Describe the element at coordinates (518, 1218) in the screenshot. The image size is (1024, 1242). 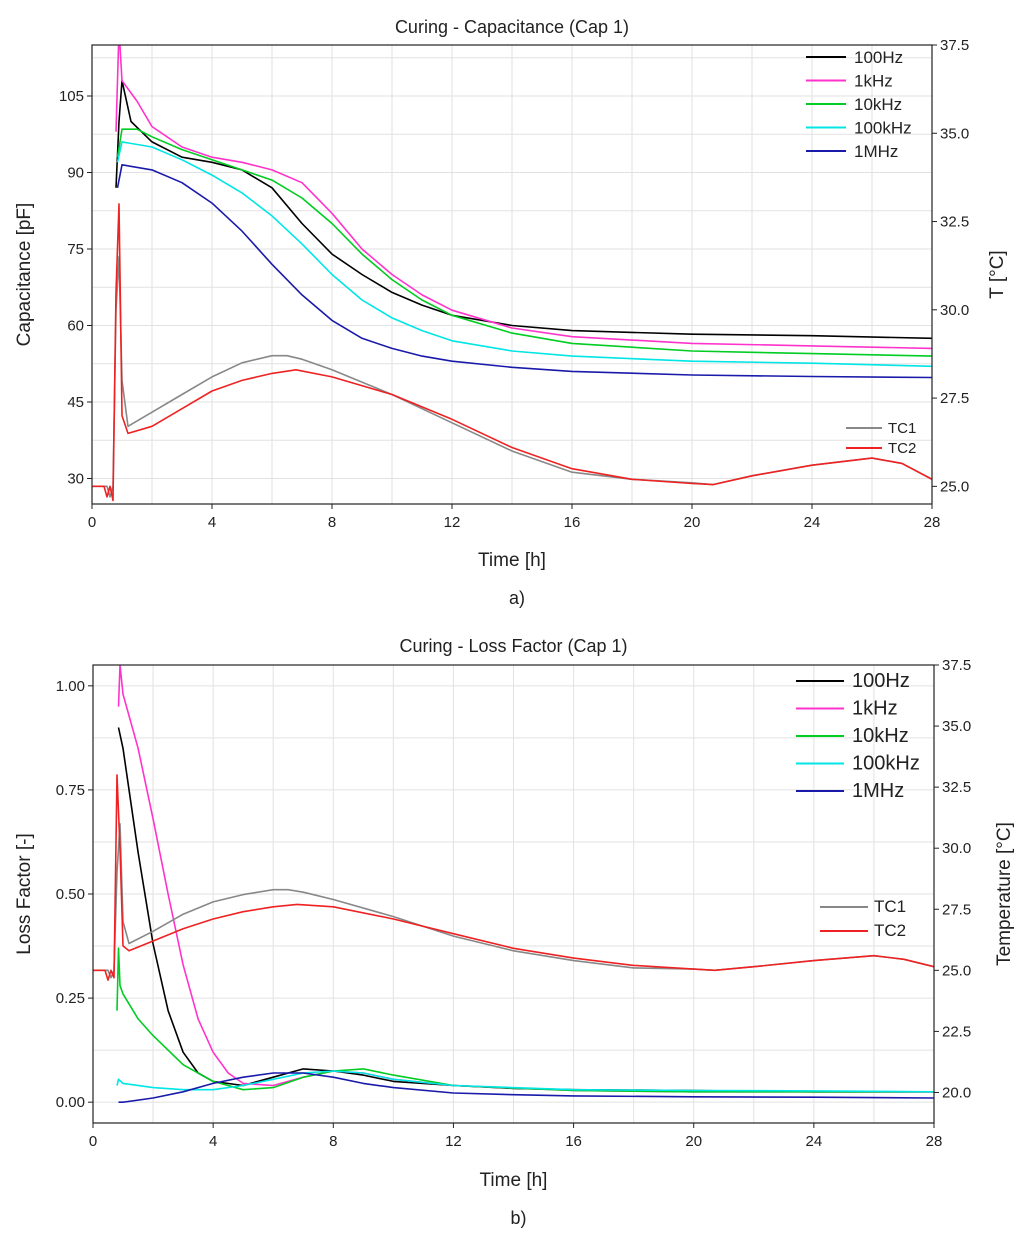
I see `panel-caption: b)` at that location.